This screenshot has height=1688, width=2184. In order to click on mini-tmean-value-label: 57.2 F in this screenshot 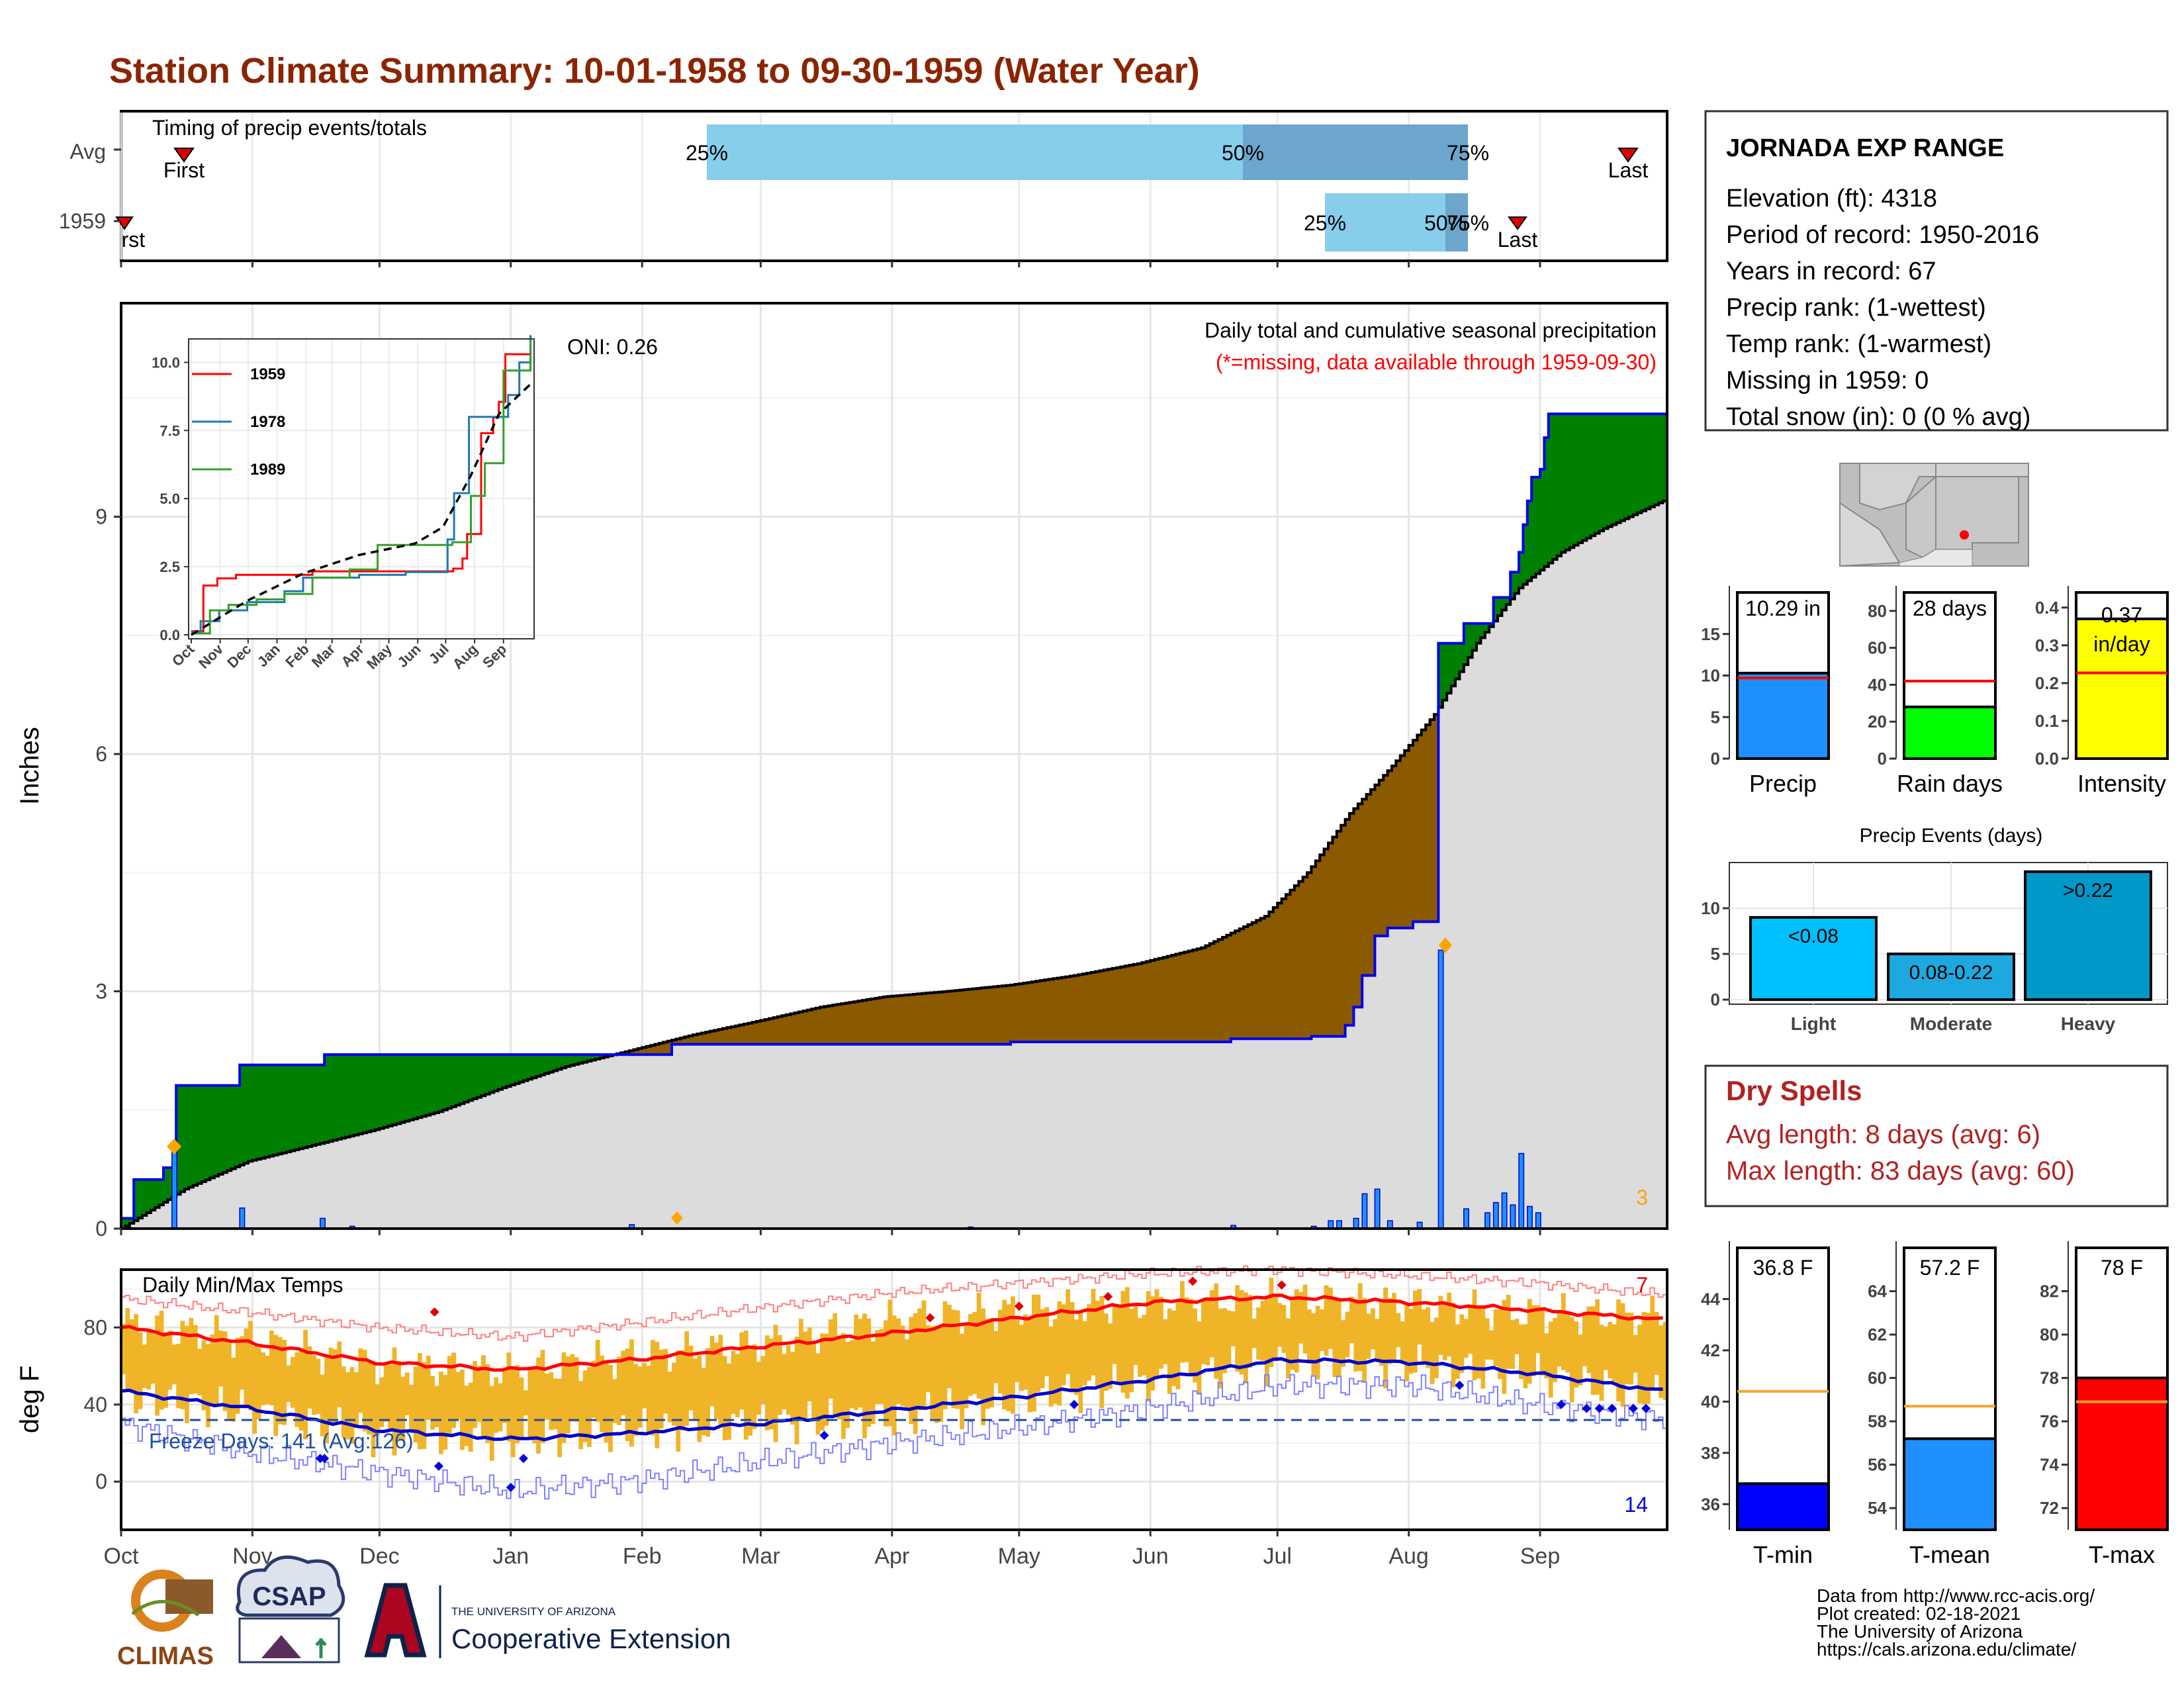, I will do `click(1950, 1268)`.